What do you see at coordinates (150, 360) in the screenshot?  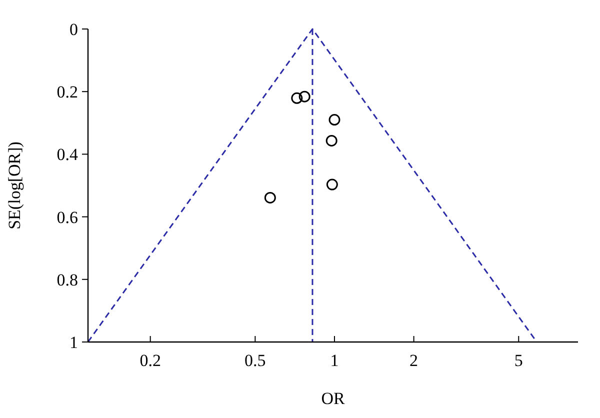 I see `x-tick-label: 0.2` at bounding box center [150, 360].